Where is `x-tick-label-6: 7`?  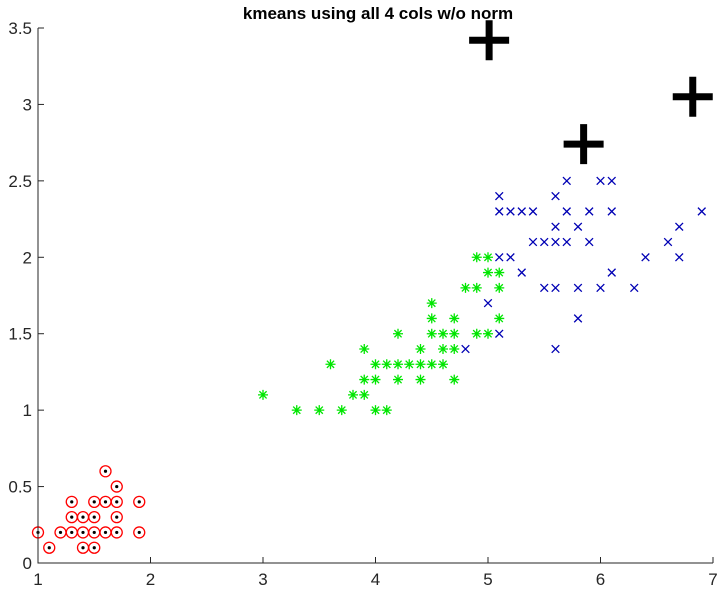 x-tick-label-6: 7 is located at coordinates (712, 579).